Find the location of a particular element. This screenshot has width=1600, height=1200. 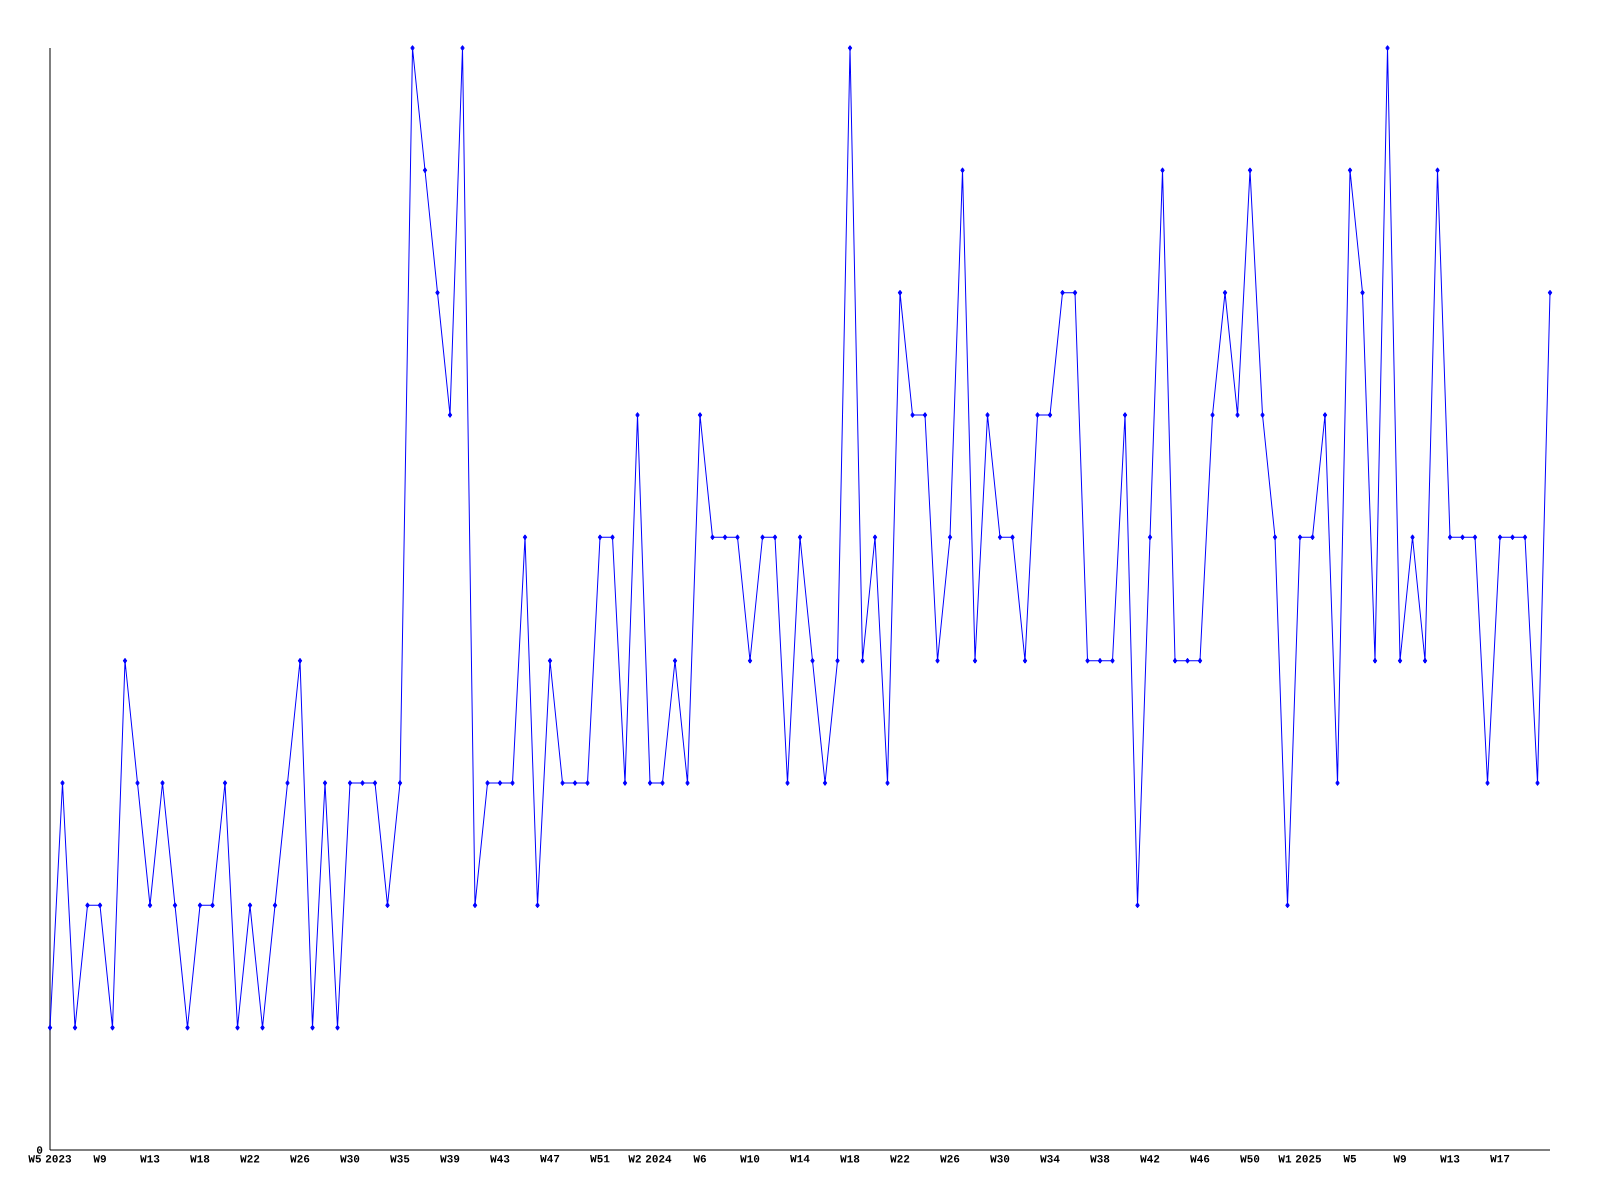

x-tick-label: W51 is located at coordinates (600, 1159).